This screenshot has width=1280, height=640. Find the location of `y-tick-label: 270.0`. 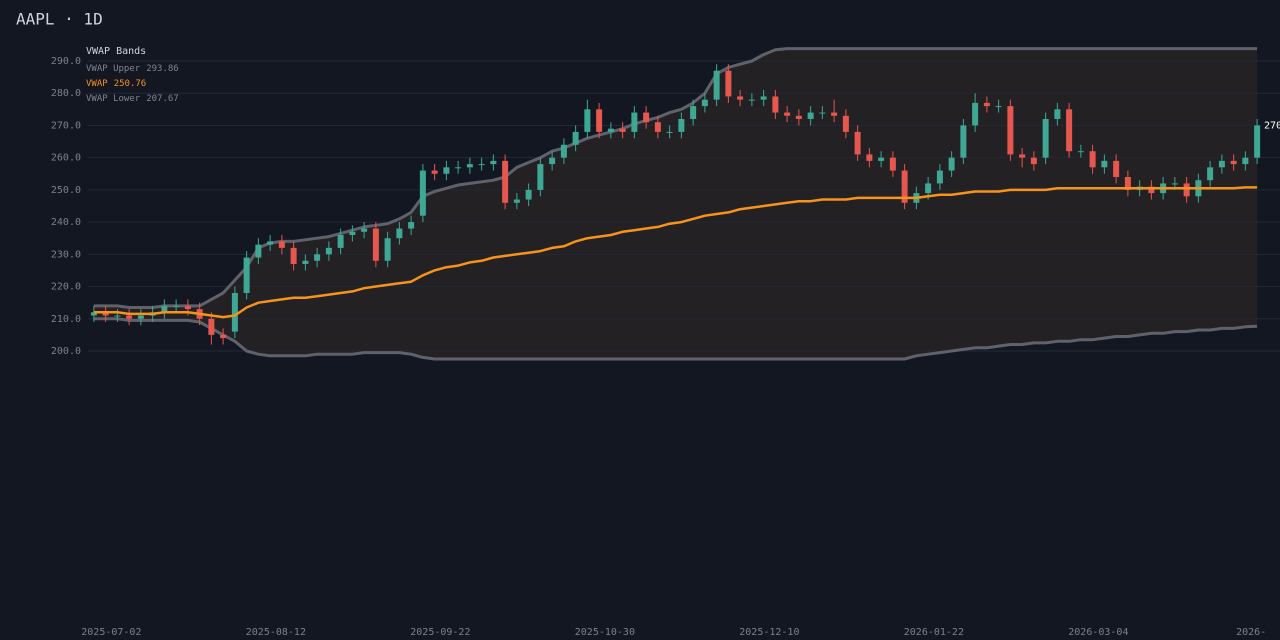

y-tick-label: 270.0 is located at coordinates (66, 125).